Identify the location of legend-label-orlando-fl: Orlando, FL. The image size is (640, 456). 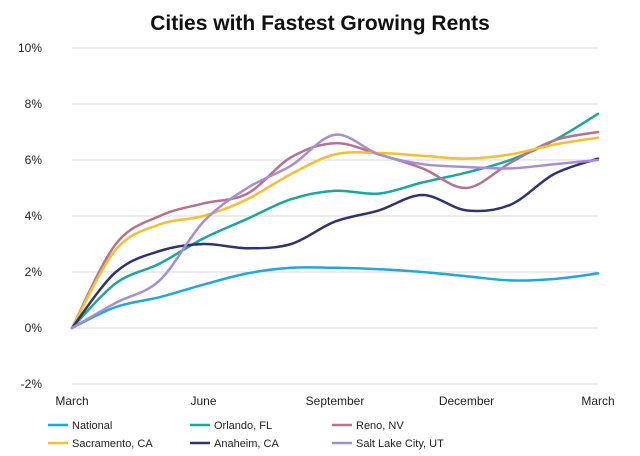
(243, 426).